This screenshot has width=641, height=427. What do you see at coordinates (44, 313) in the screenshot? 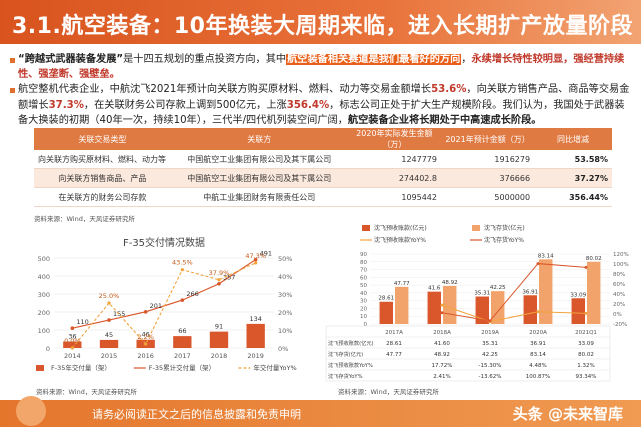
I see `chart1-ytick: 200` at bounding box center [44, 313].